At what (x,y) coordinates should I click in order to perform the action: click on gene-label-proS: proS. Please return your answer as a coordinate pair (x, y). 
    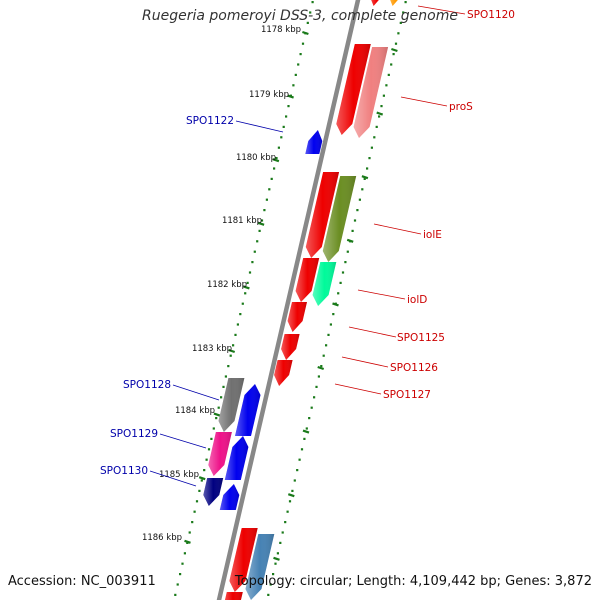
    Looking at the image, I should click on (461, 107).